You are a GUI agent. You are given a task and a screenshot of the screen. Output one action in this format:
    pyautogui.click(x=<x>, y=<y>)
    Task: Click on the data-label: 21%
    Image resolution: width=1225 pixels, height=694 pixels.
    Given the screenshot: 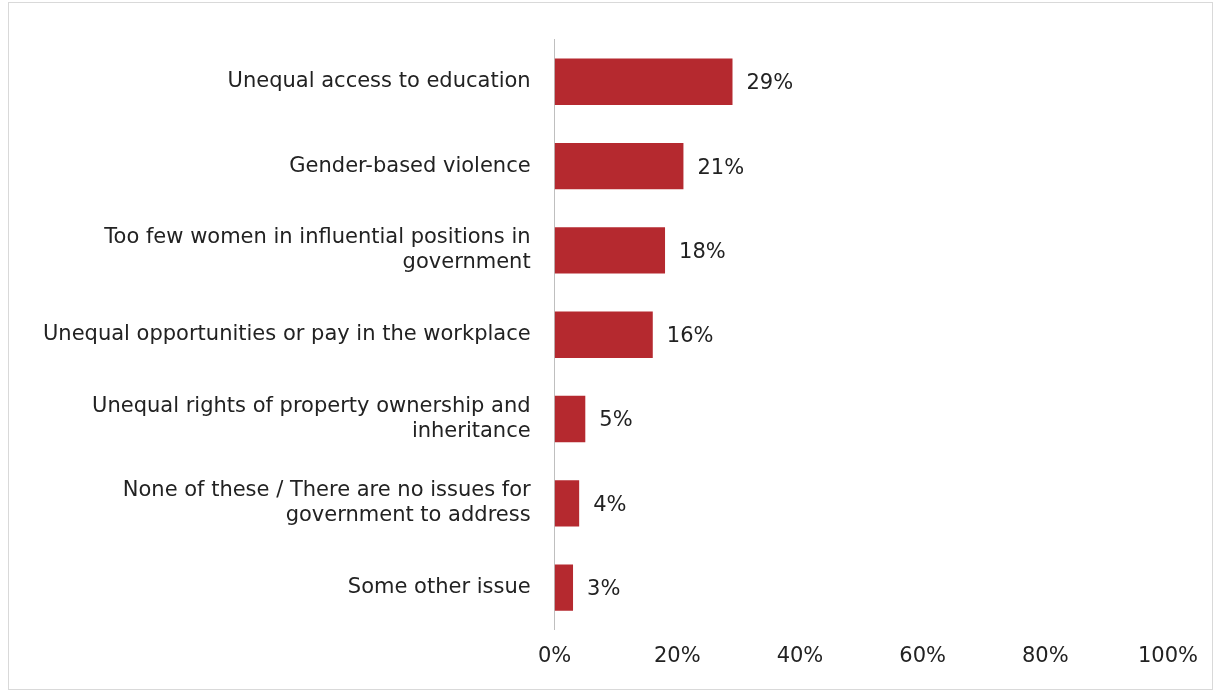 What is the action you would take?
    pyautogui.click(x=721, y=166)
    